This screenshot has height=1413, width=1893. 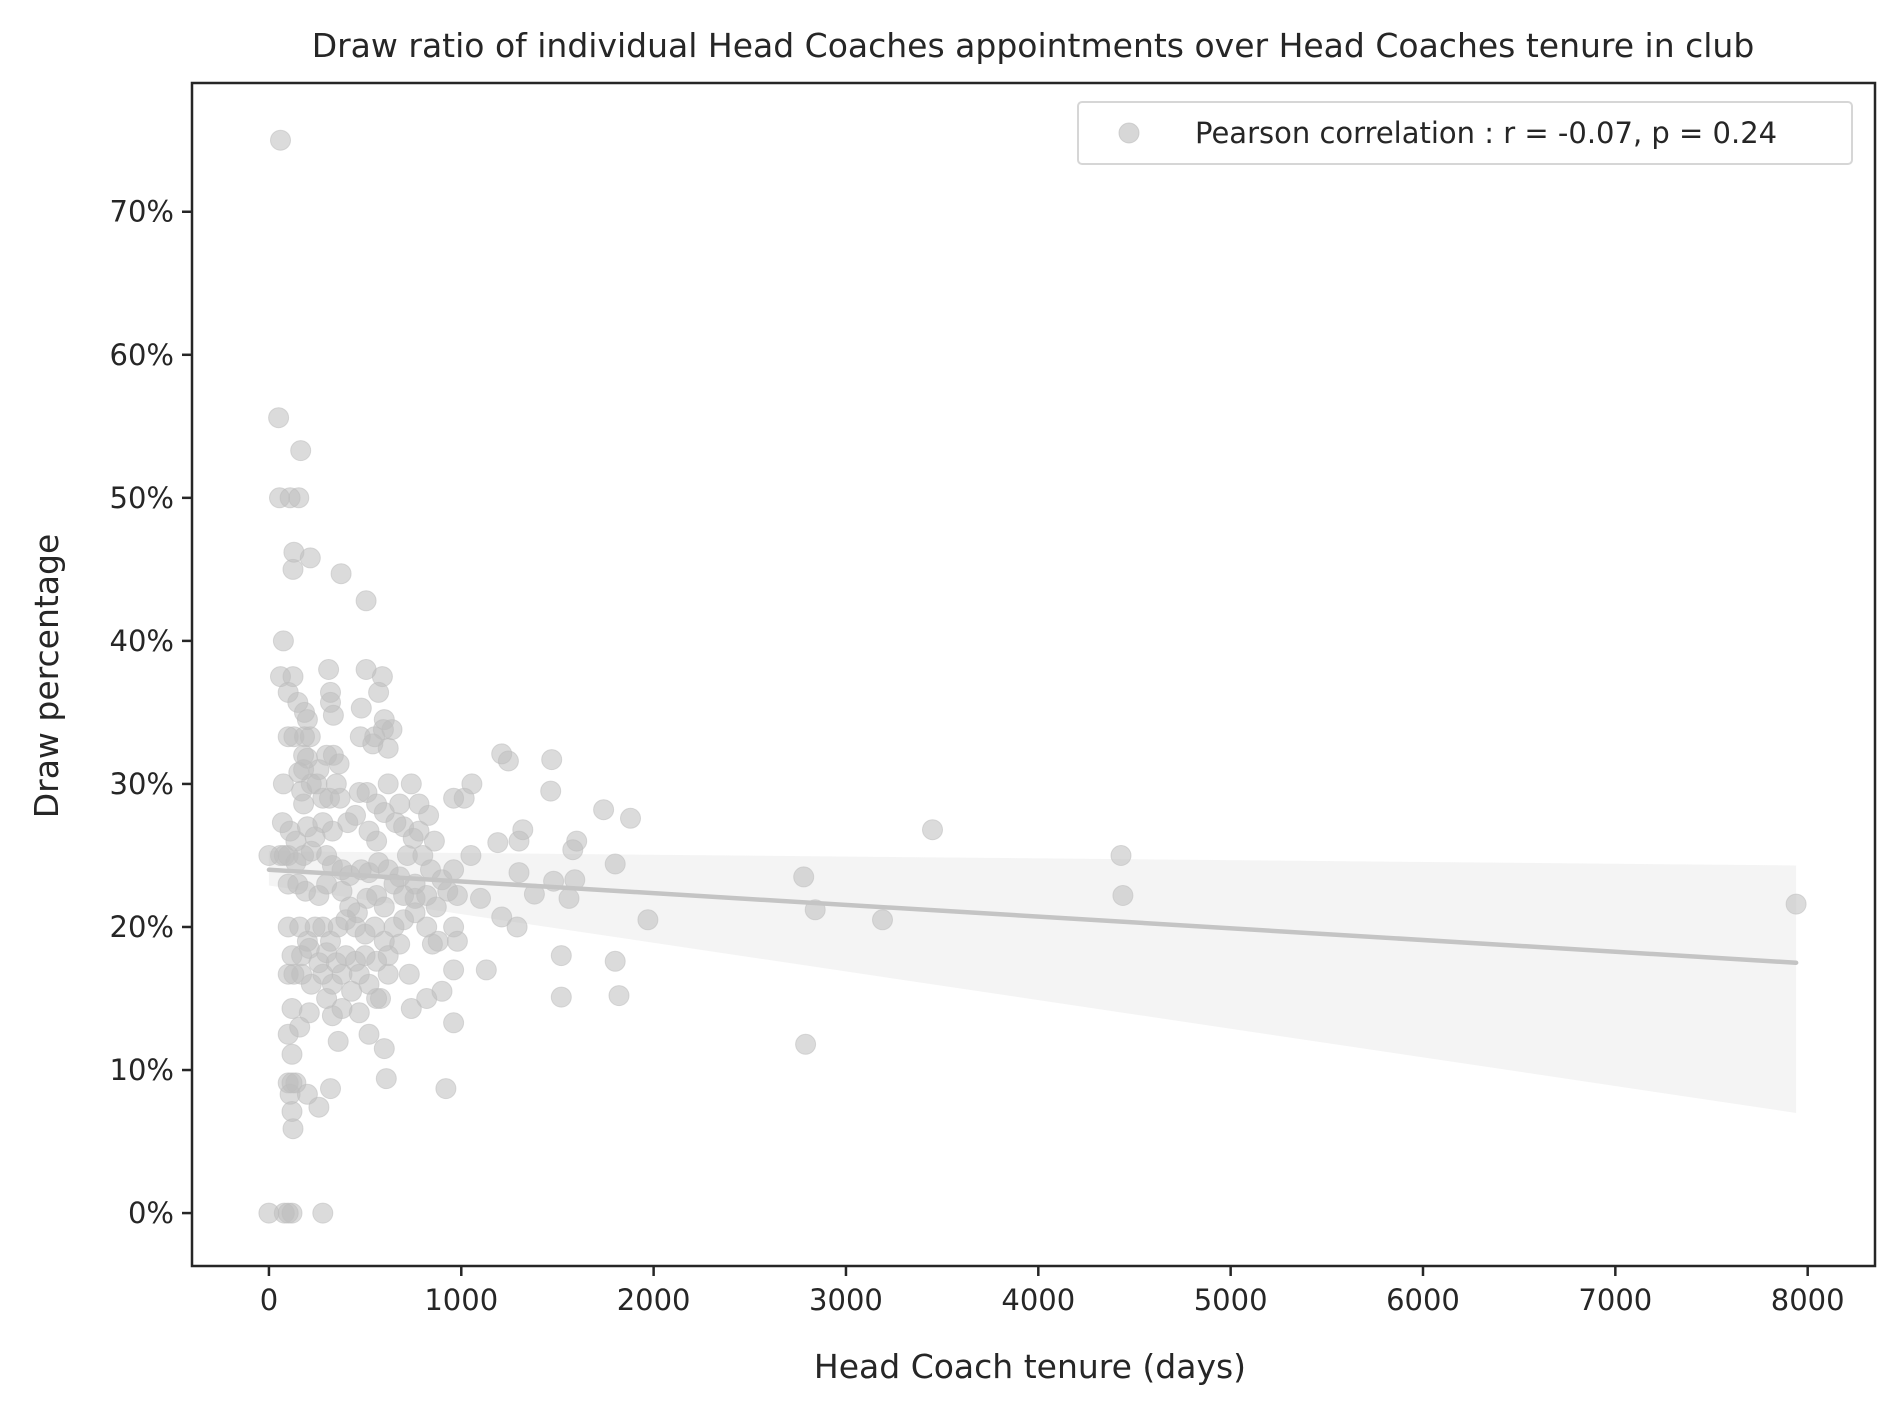 What do you see at coordinates (142, 784) in the screenshot?
I see `y-tick-label: 30%` at bounding box center [142, 784].